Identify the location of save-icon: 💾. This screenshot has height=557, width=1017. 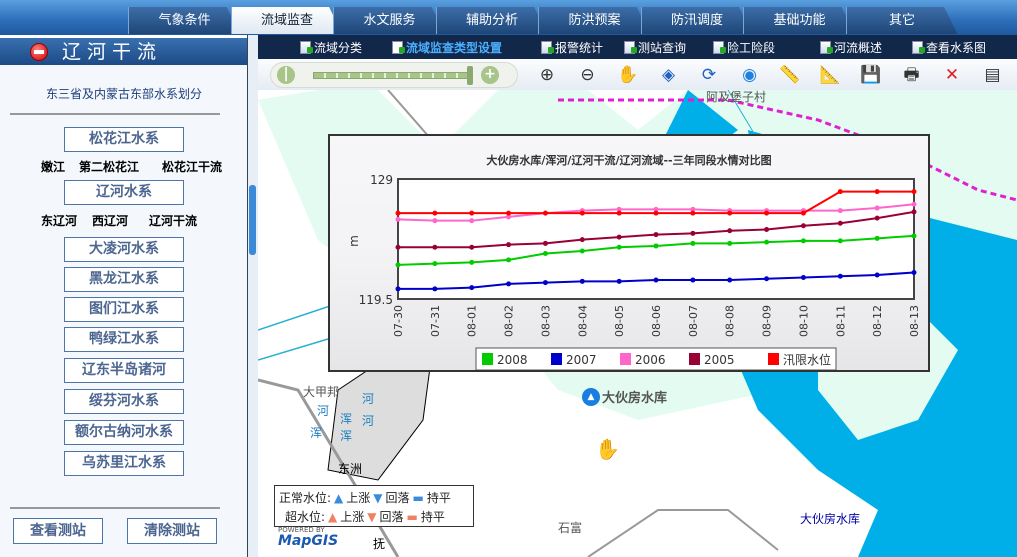
(871, 75).